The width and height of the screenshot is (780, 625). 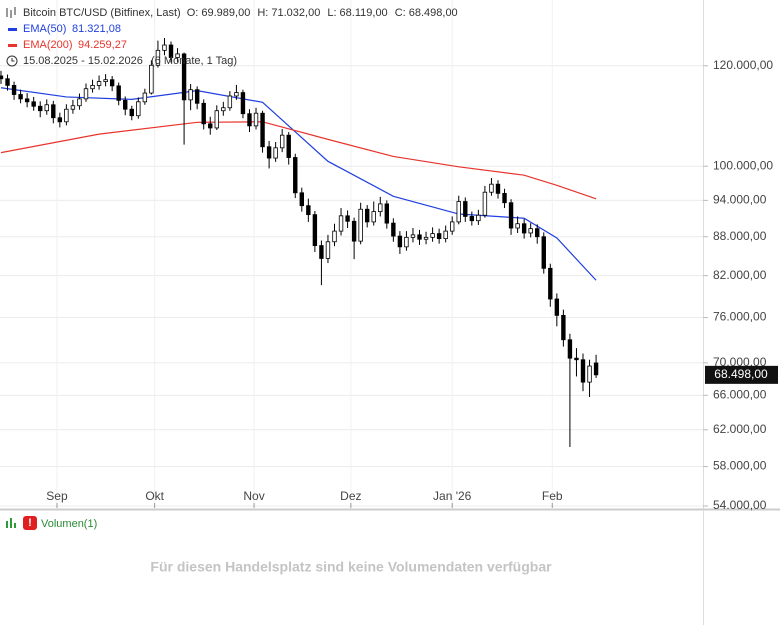 What do you see at coordinates (288, 13) in the screenshot?
I see `ohlc-label: H: 71.032,00` at bounding box center [288, 13].